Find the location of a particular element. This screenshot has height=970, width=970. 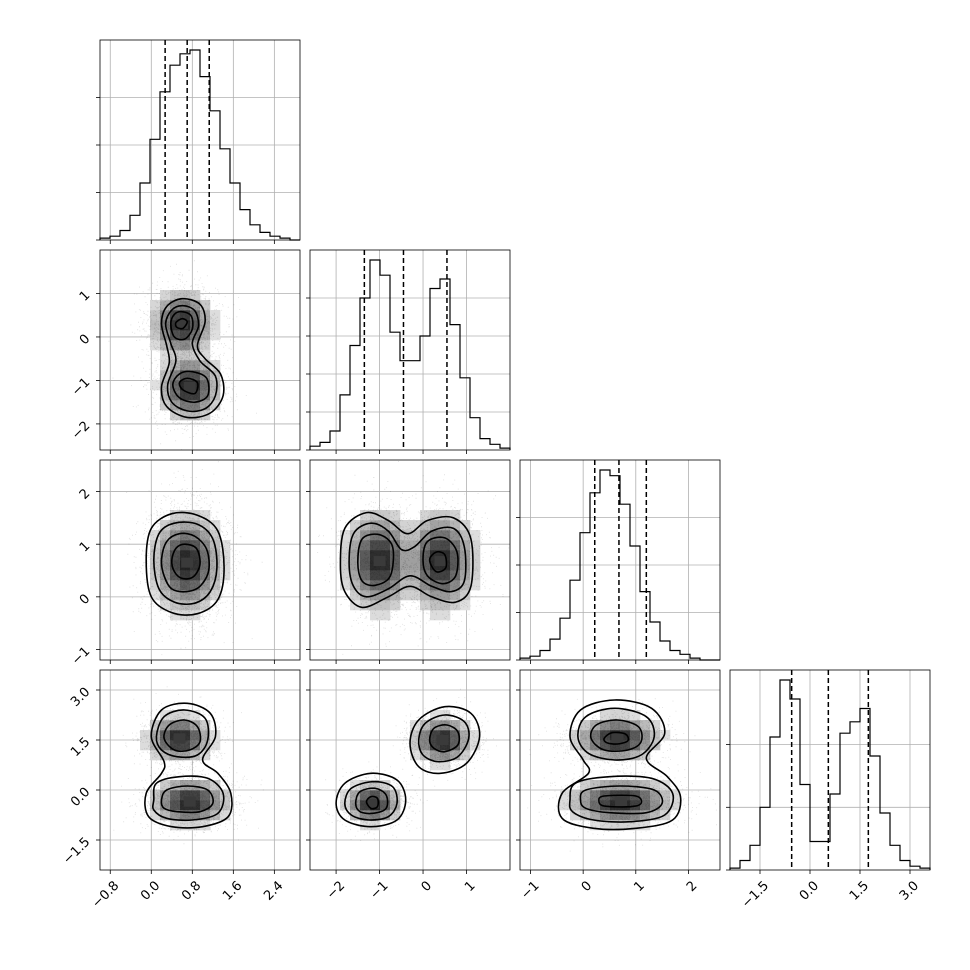

scatter-panel-1-0: −2 −1 0 1 is located at coordinates (185, 351).